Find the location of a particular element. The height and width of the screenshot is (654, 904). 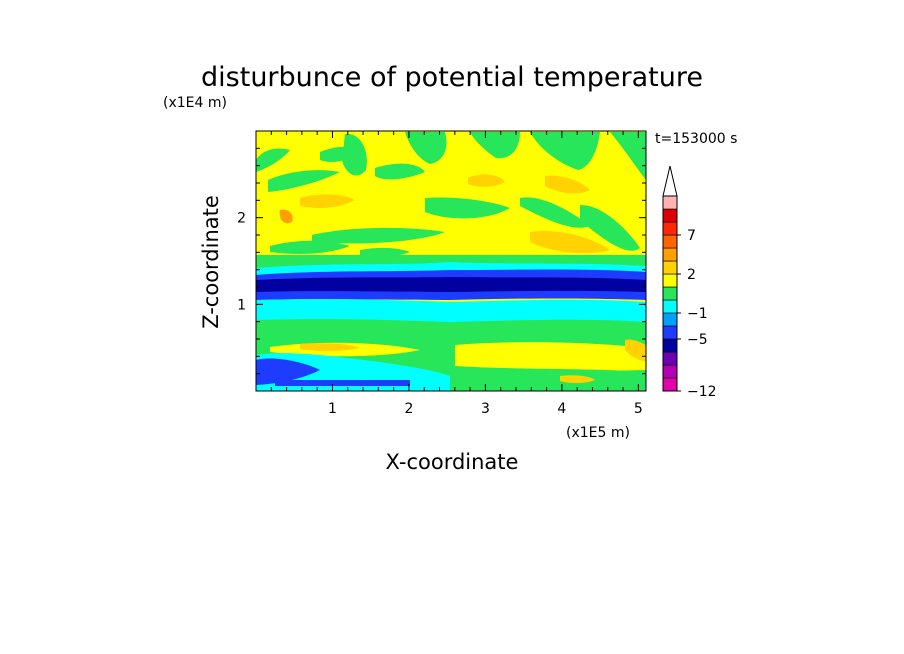

x-axis-title: X-coordinate is located at coordinates (452, 462).